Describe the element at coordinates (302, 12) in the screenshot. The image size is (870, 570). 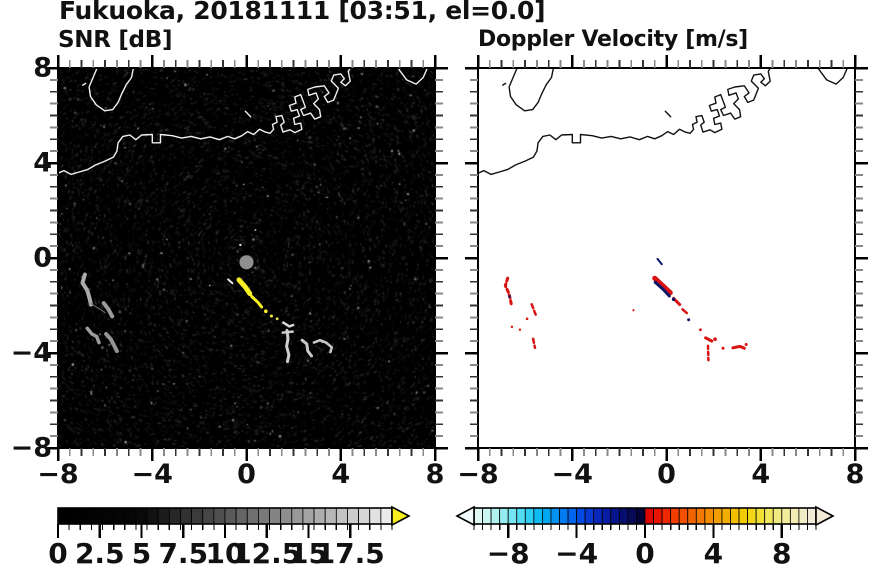
I see `figure-title: Fukuoka, 20181111 [03:51, el=0.0]` at that location.